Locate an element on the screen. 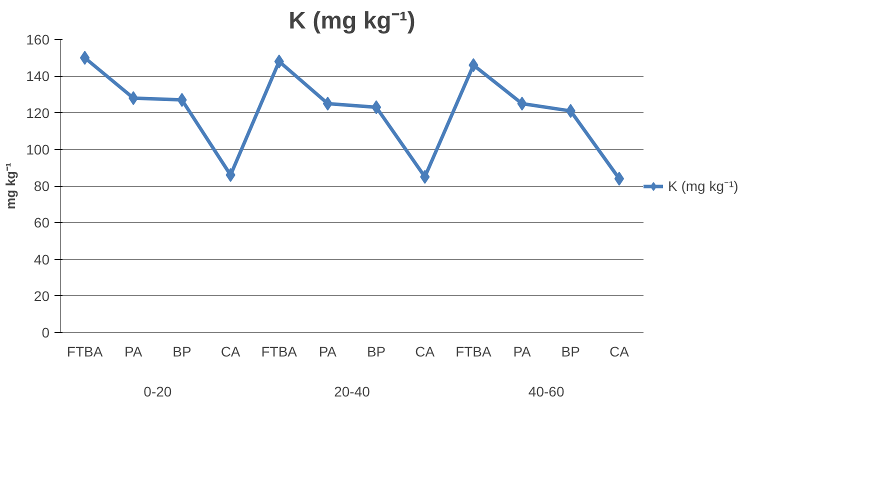 Image resolution: width=889 pixels, height=479 pixels. y-tick-label: 100 is located at coordinates (38, 149).